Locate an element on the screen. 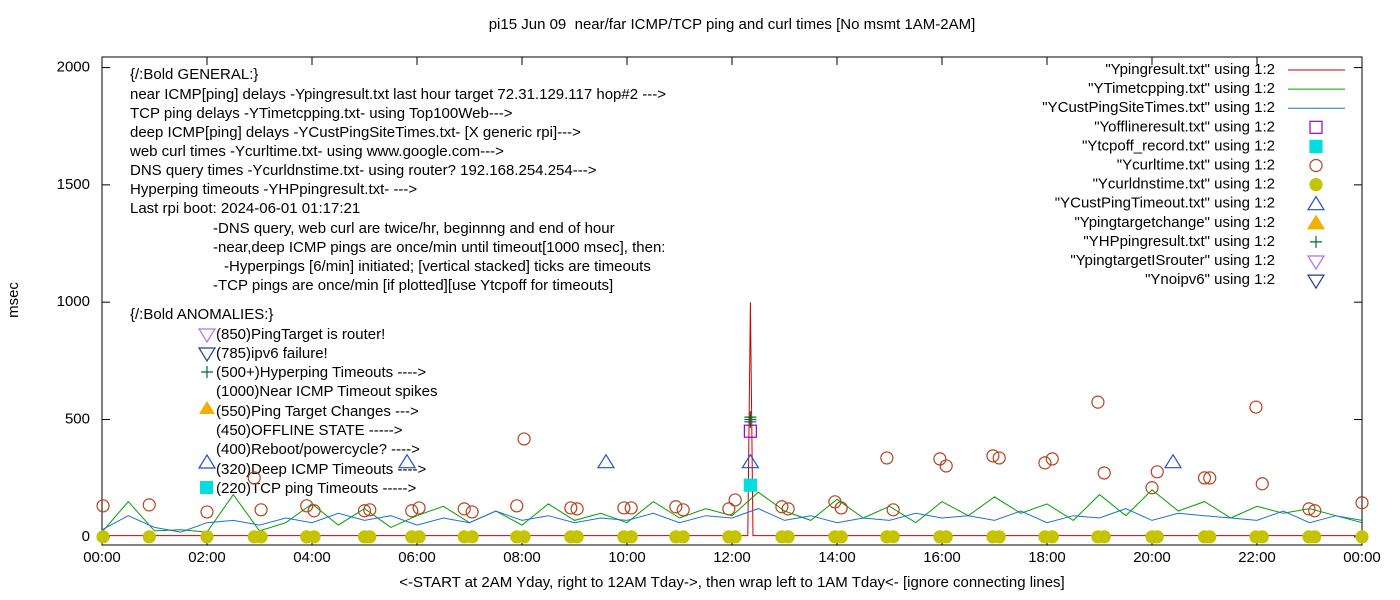  annotation: {/:Bold GENERAL:} is located at coordinates (194, 74).